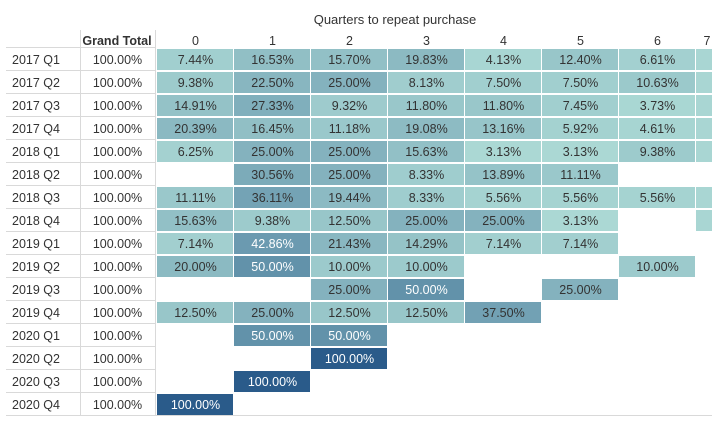 This screenshot has width=718, height=421. What do you see at coordinates (580, 129) in the screenshot?
I see `heatmap-cell-label: 5.92%` at bounding box center [580, 129].